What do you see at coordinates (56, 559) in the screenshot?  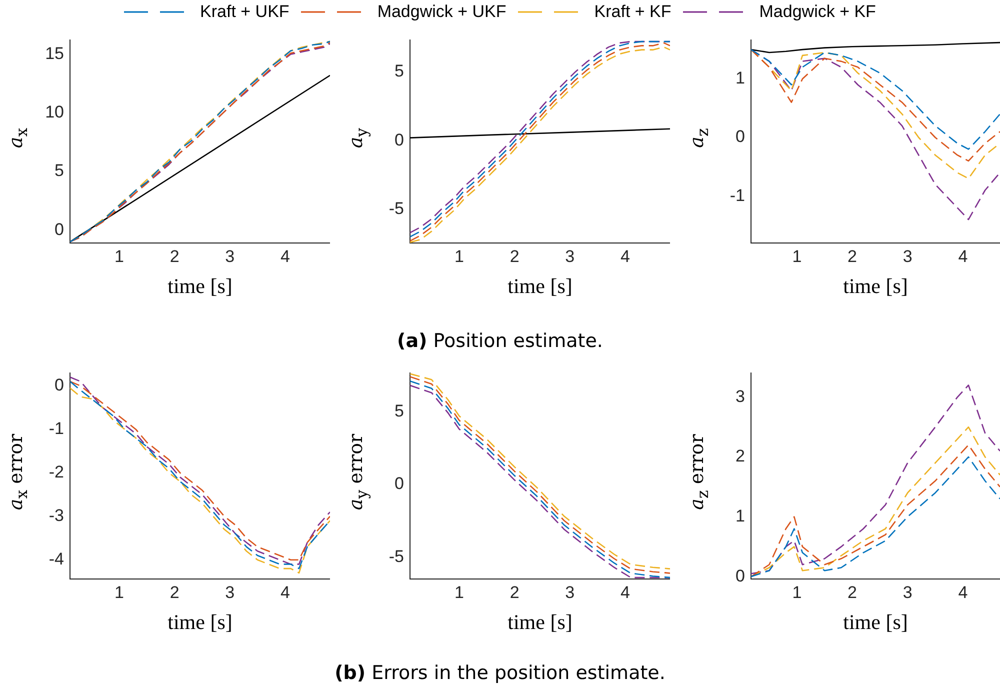 I see `y-tick-label: -4` at bounding box center [56, 559].